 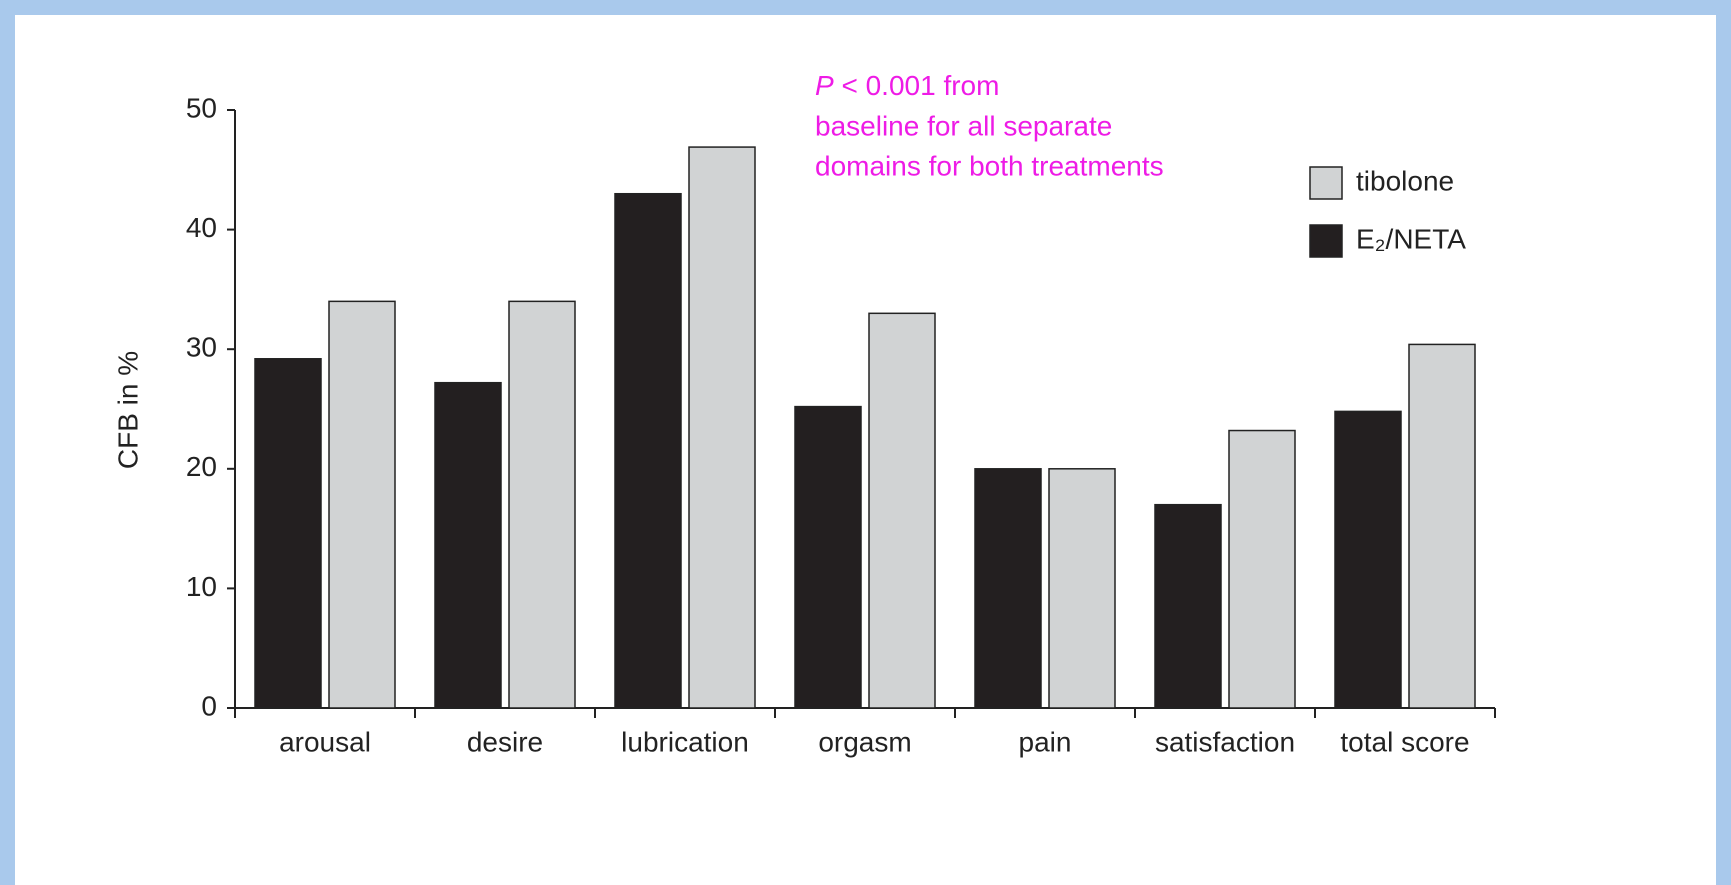 I want to click on y-tick-label: 50, so click(x=201, y=107).